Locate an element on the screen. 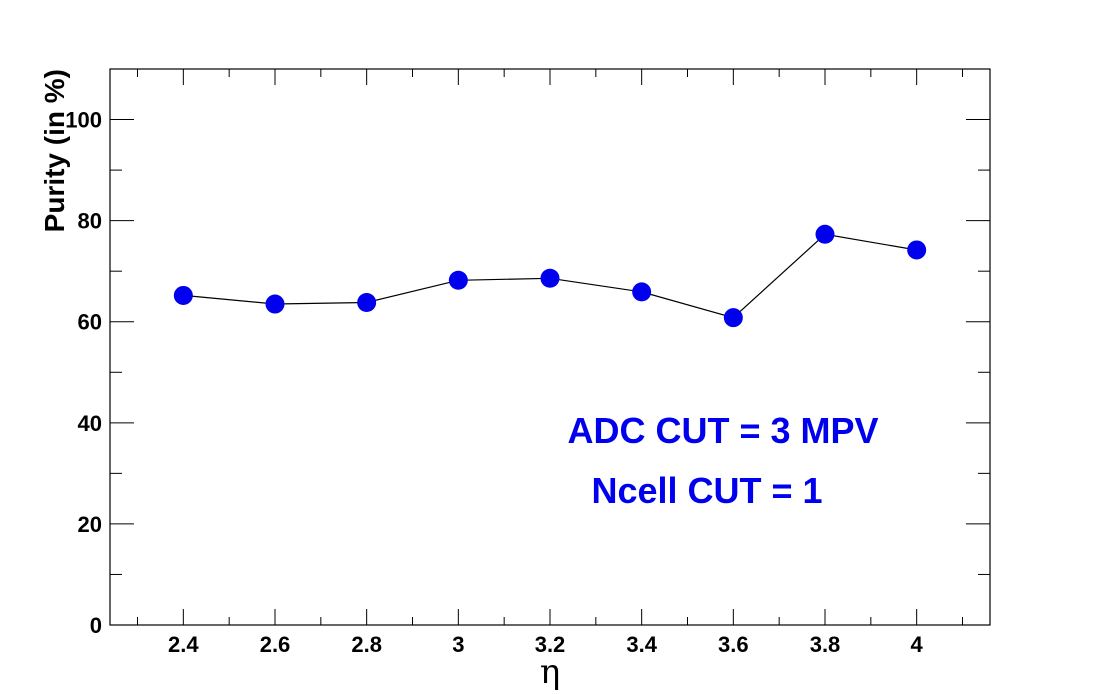 The width and height of the screenshot is (1101, 694). x-tick-label: 2.8 is located at coordinates (366, 644).